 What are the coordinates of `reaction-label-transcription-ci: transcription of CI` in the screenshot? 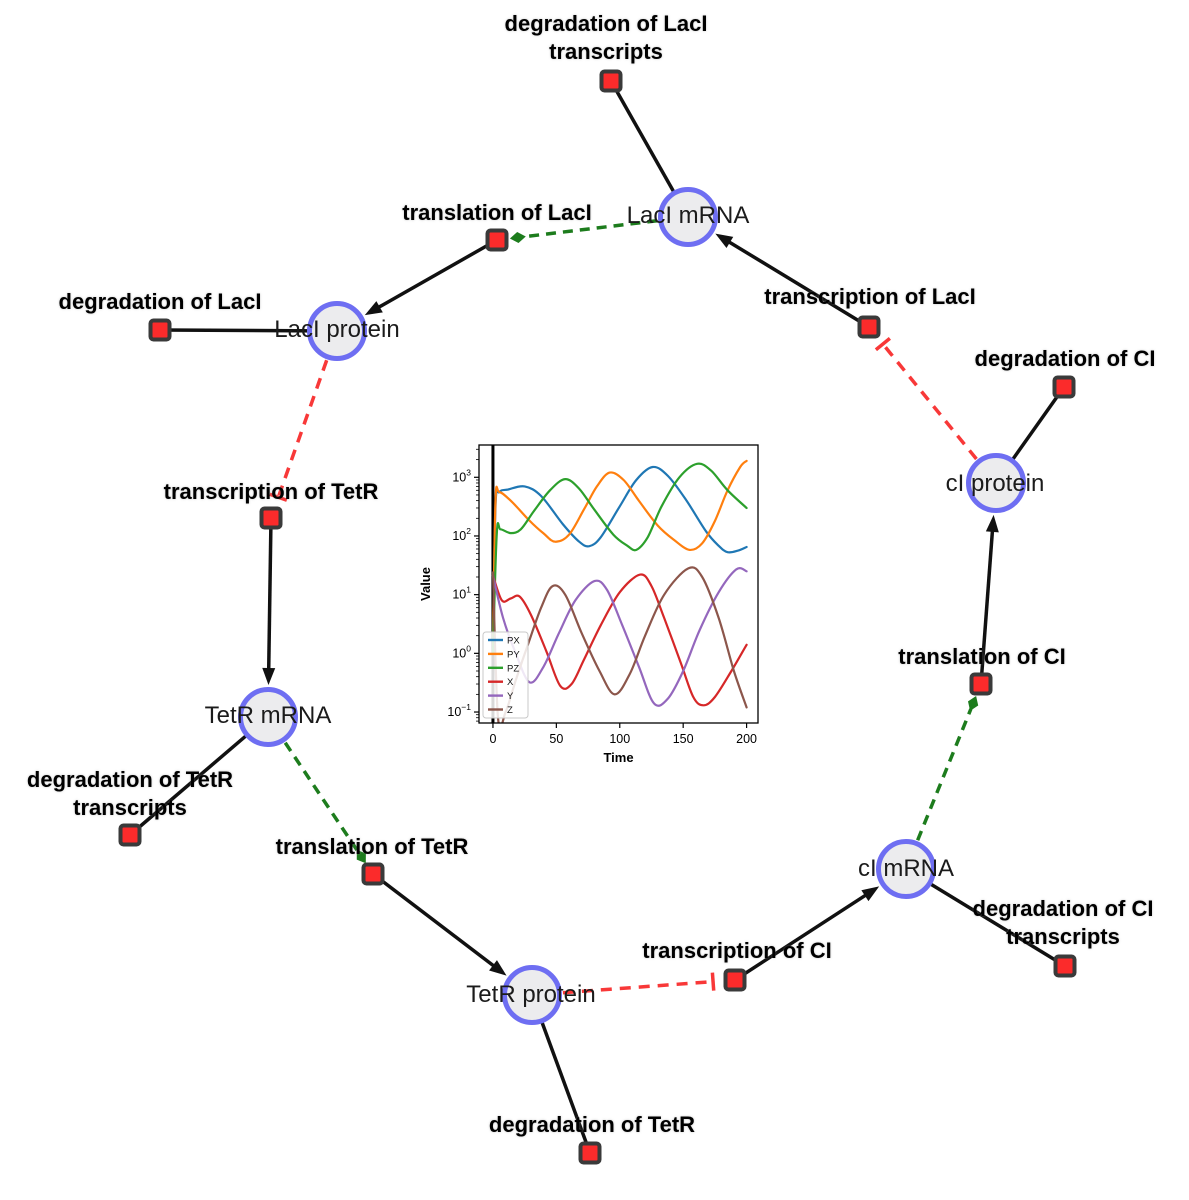 It's located at (736, 951).